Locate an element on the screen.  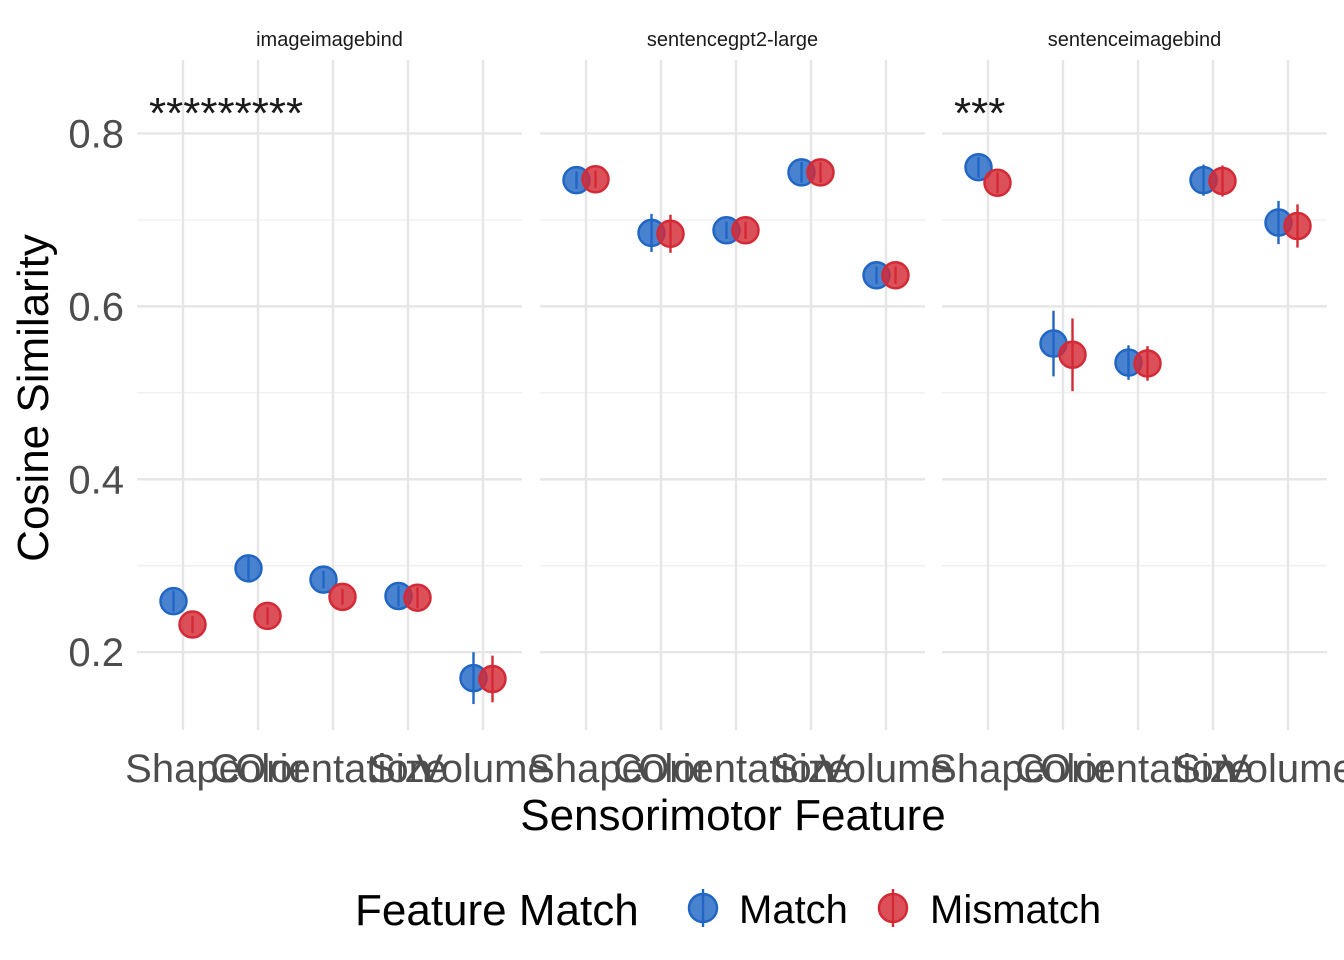
legend-item-match: Match is located at coordinates (767, 910).